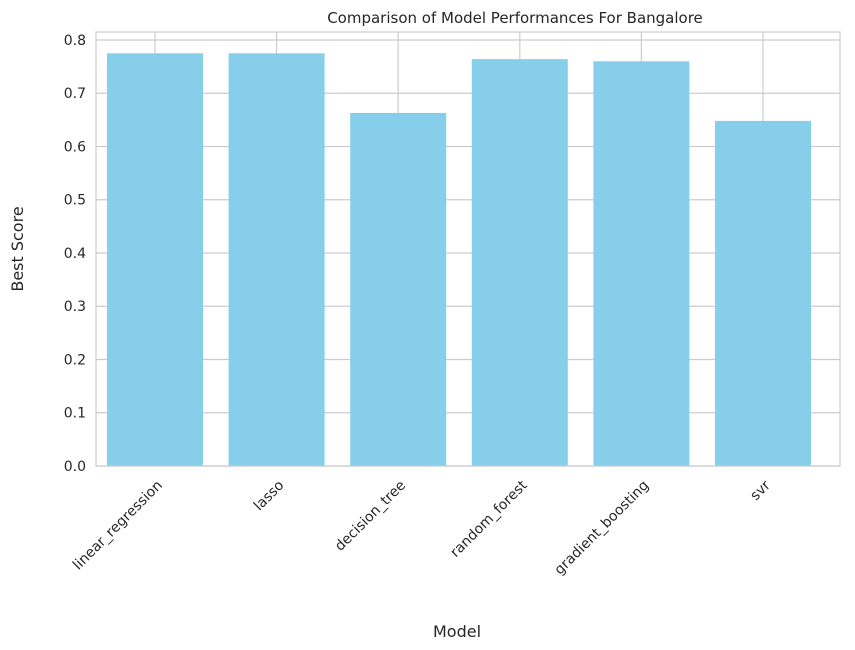 The width and height of the screenshot is (855, 650). What do you see at coordinates (760, 490) in the screenshot?
I see `x-tick-label: svr` at bounding box center [760, 490].